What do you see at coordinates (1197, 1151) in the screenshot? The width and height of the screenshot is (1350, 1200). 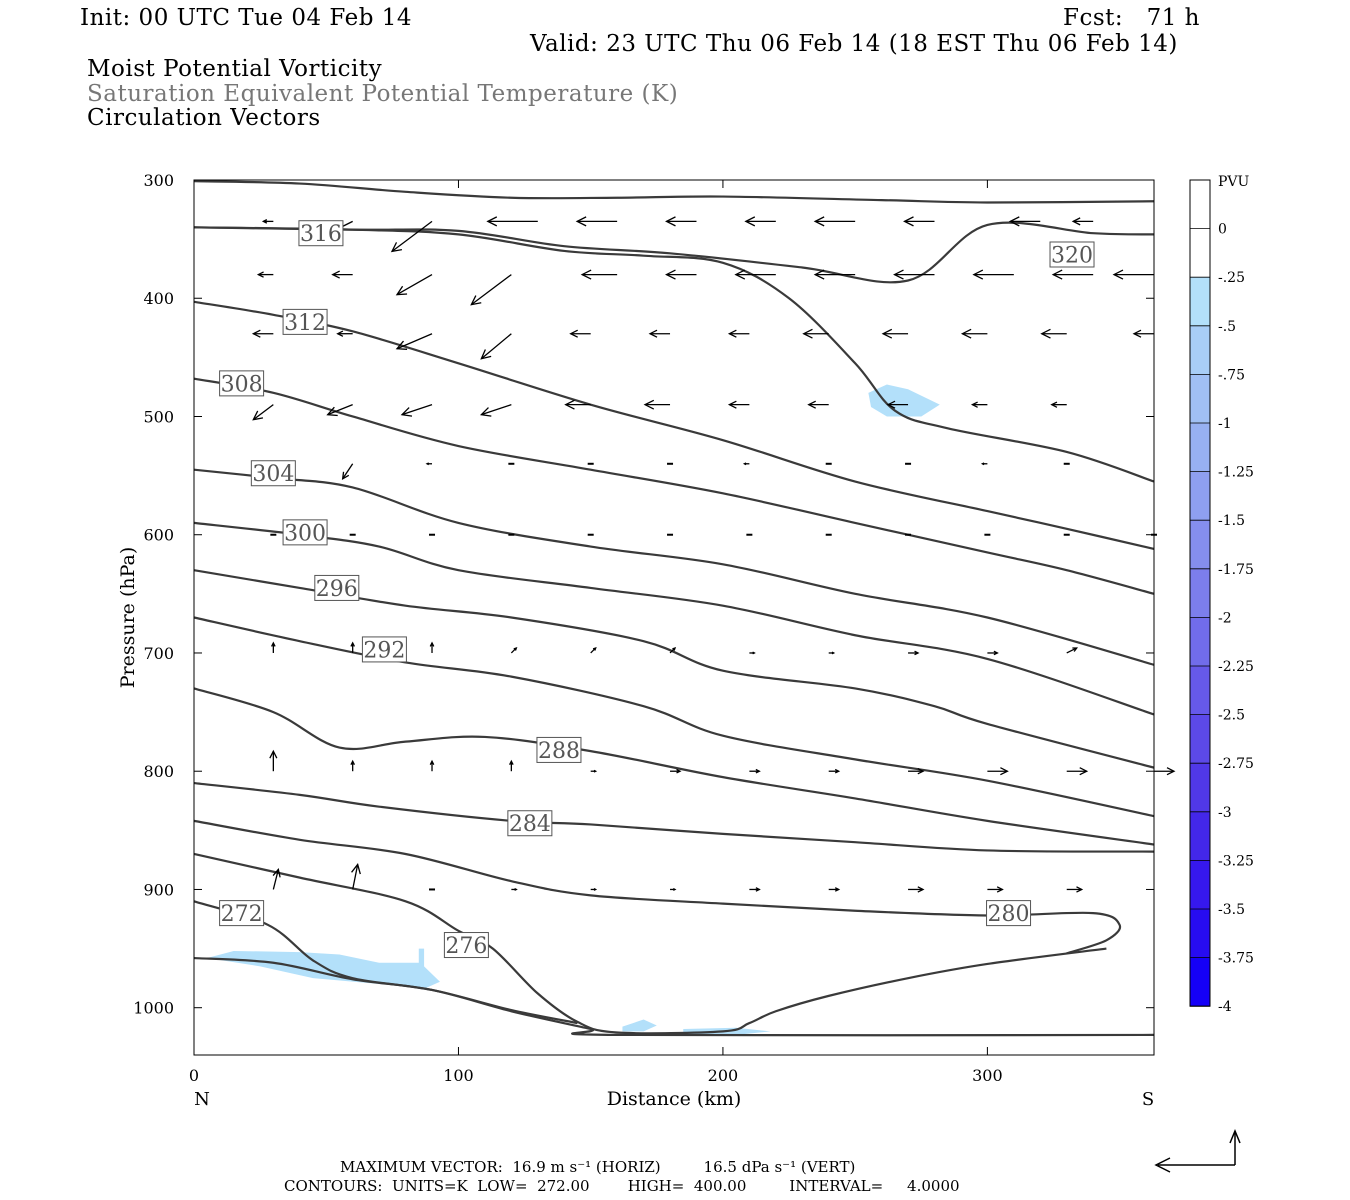 I see `reference-vector-icon` at bounding box center [1197, 1151].